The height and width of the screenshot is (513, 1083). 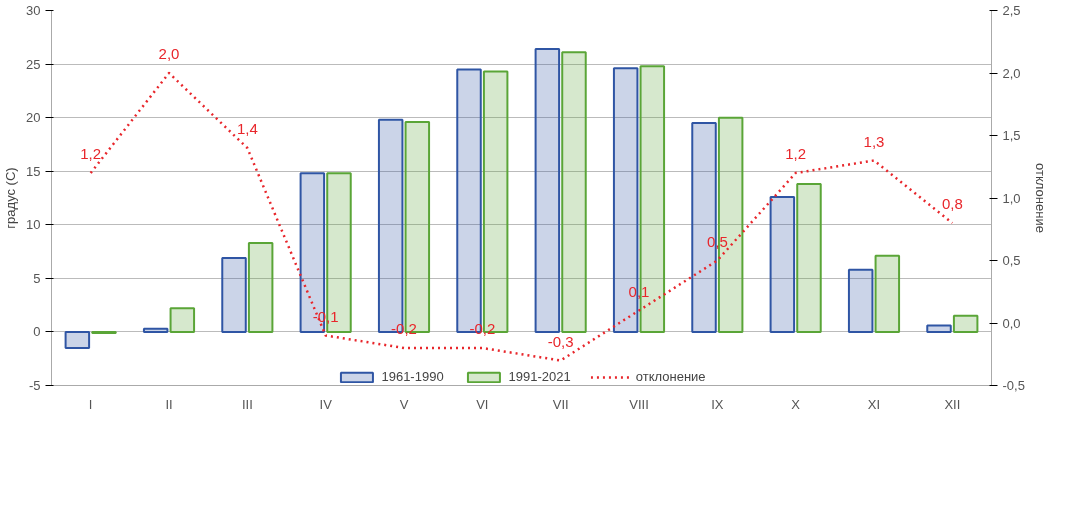 I want to click on x-tick-label: VI, so click(x=482, y=404).